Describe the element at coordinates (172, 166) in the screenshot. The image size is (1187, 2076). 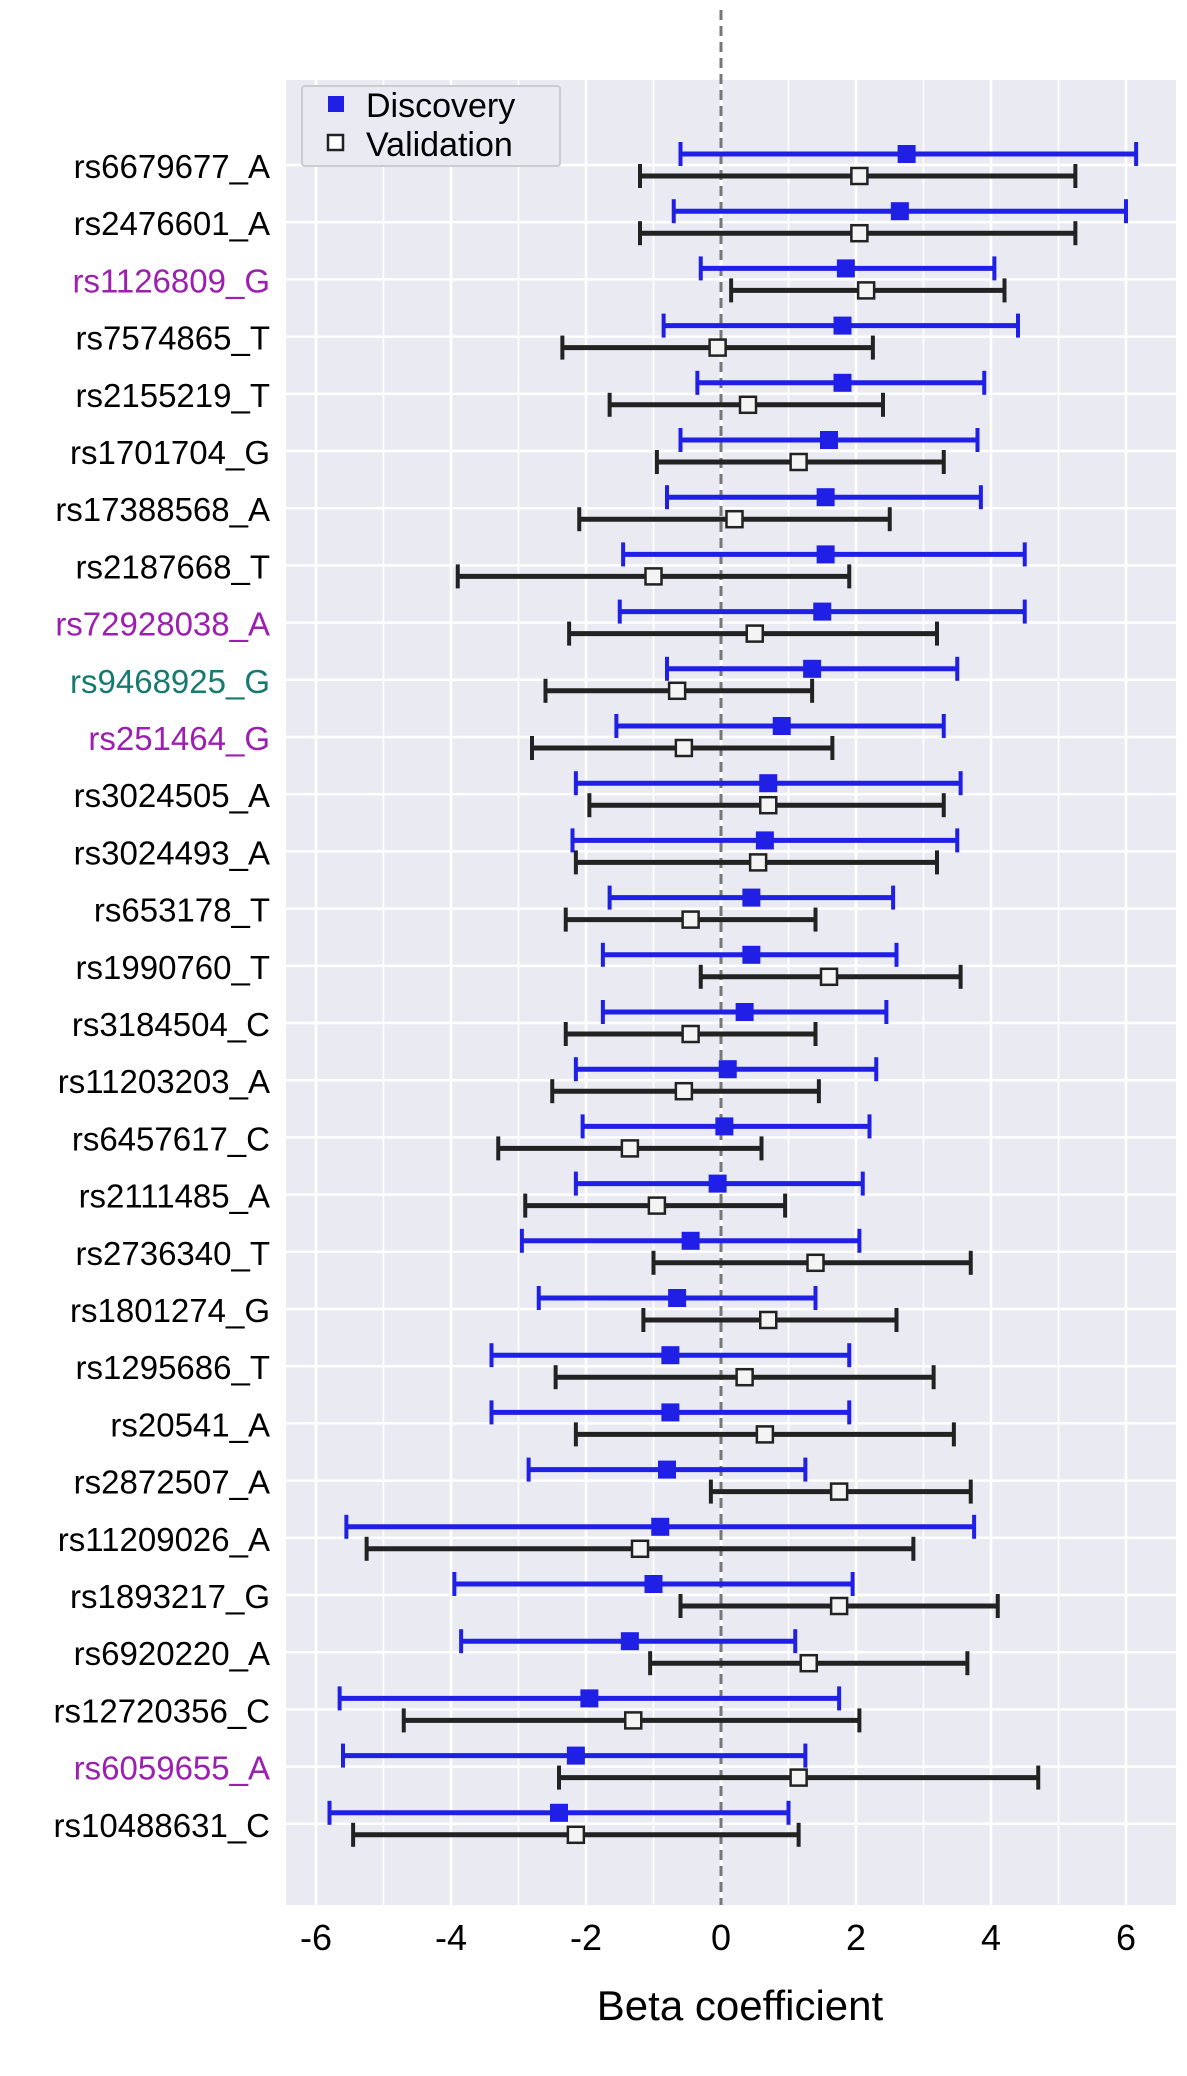
I see `snp-label: rs6679677_A` at that location.